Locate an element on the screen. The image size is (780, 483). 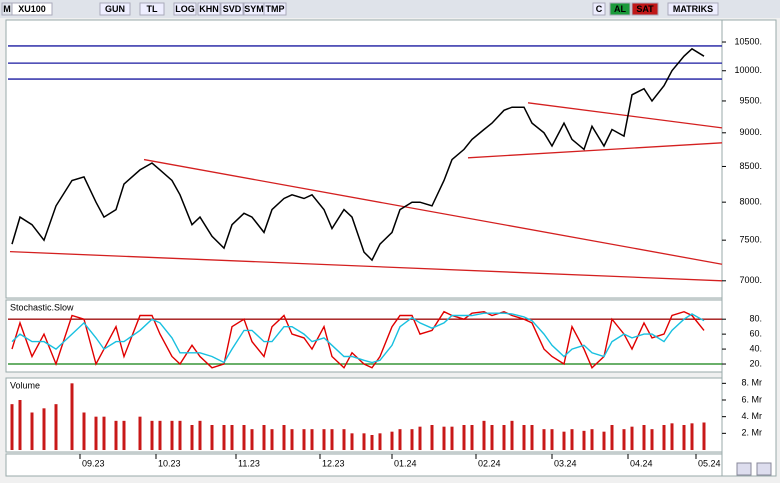
x-tick-label: 02.24 is located at coordinates (489, 463).